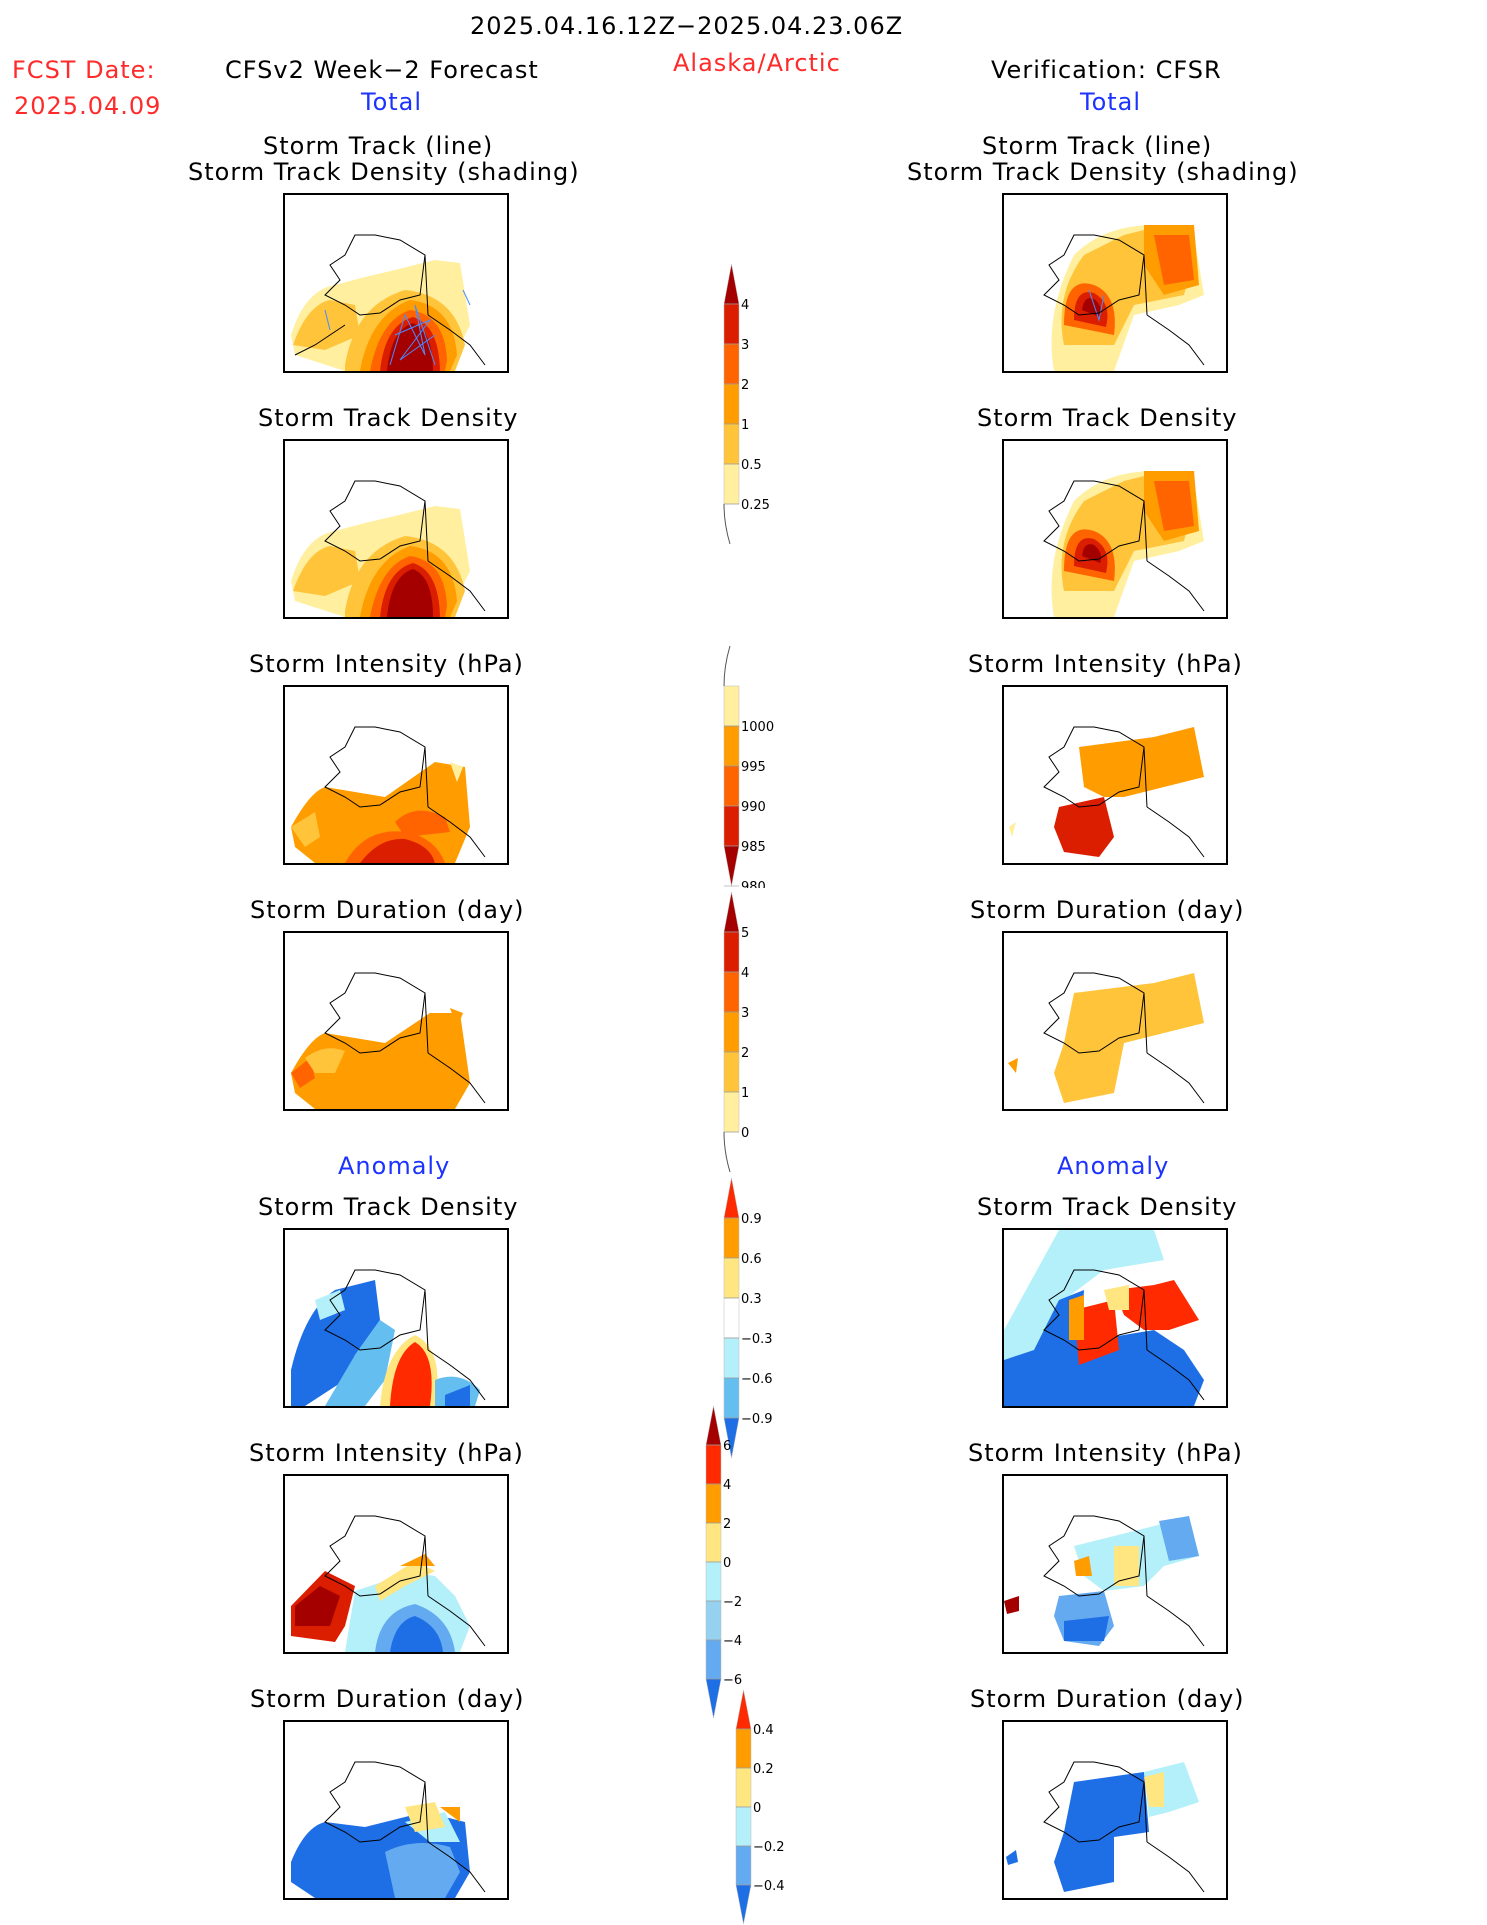 This screenshot has width=1487, height=1925. Describe the element at coordinates (727, 1446) in the screenshot. I see `colorbar-label: 6` at that location.